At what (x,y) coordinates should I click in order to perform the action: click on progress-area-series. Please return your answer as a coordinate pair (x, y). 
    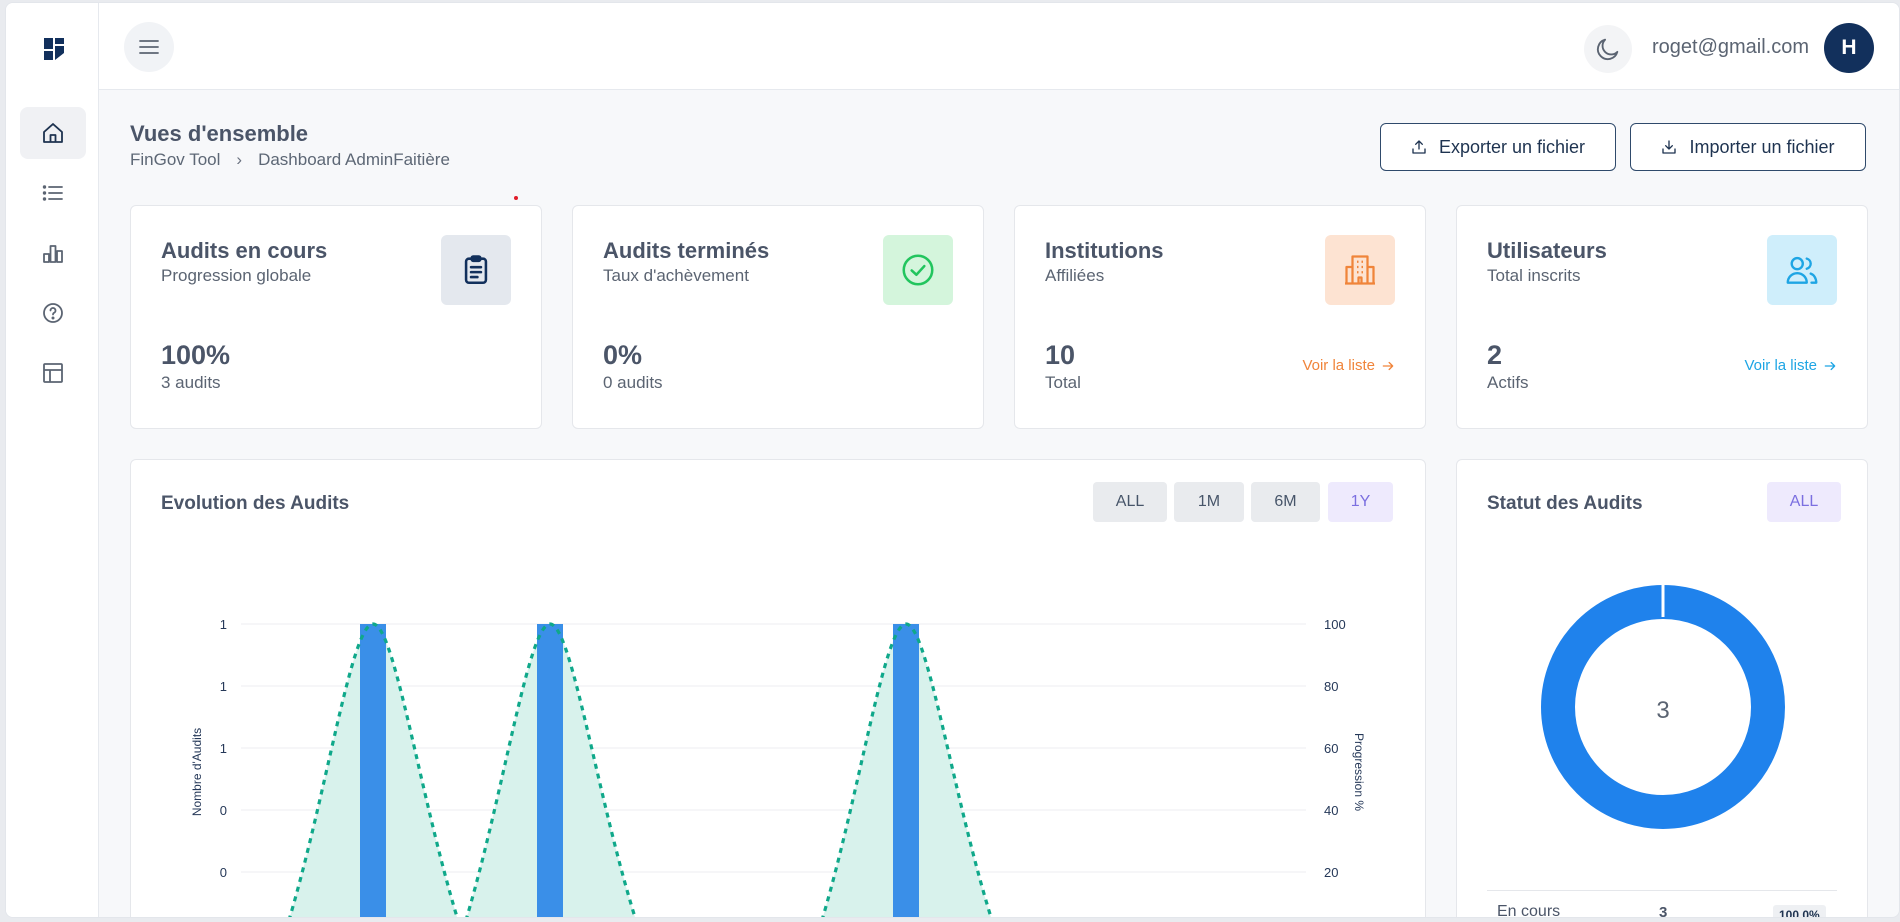
    Looking at the image, I should click on (640, 770).